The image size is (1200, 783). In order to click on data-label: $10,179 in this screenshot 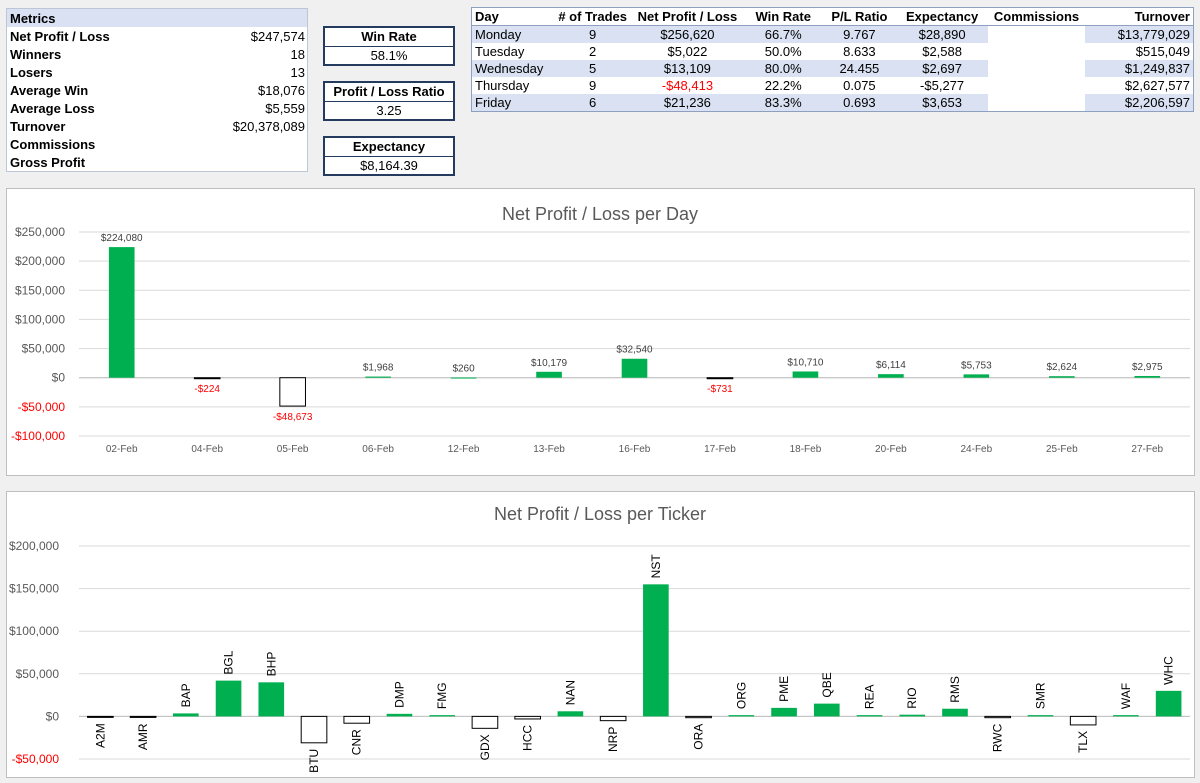, I will do `click(549, 363)`.